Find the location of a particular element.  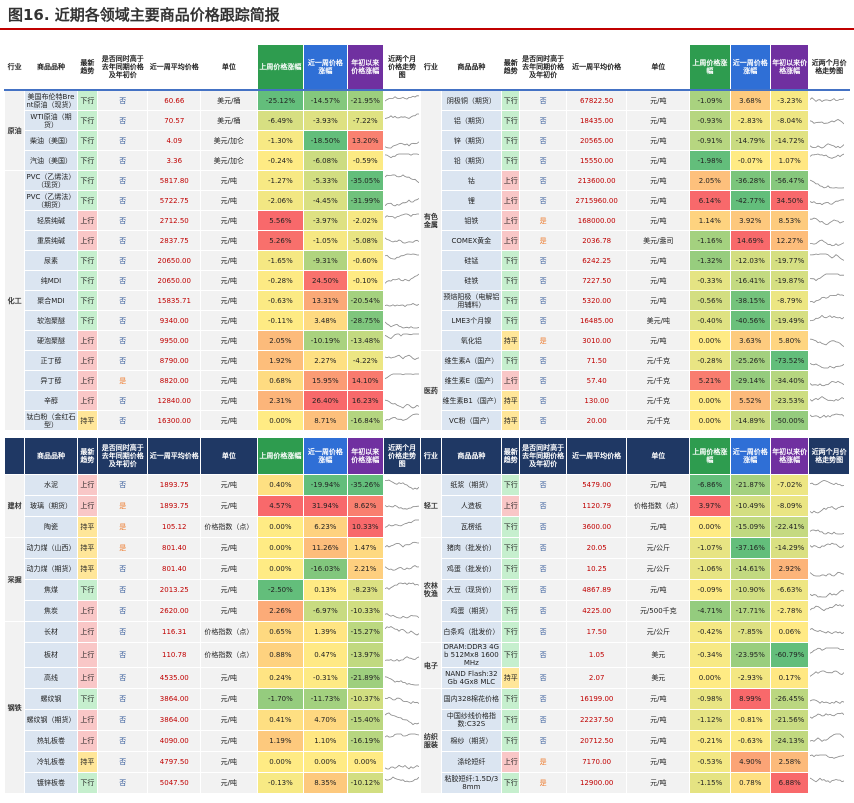

pct-change: 0.00% is located at coordinates (280, 762).